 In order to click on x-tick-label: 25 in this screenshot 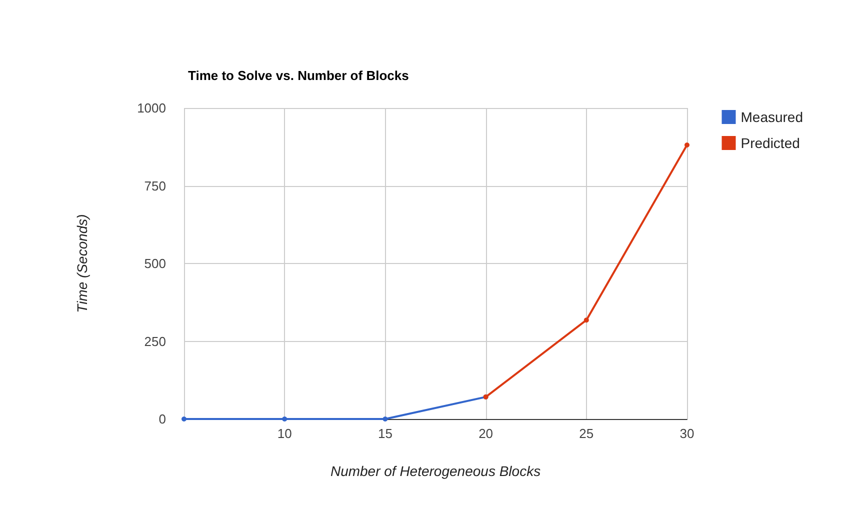, I will do `click(586, 433)`.